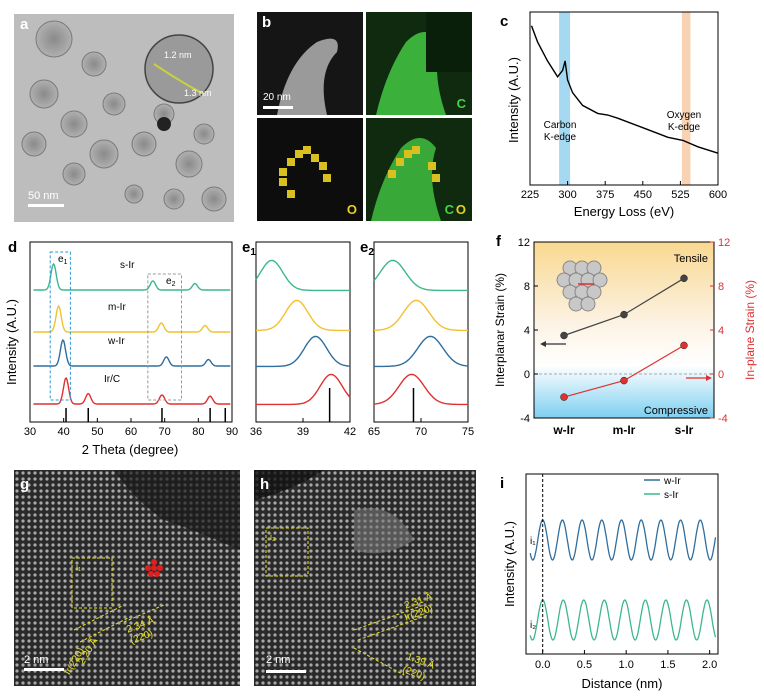 Image resolution: width=764 pixels, height=697 pixels. What do you see at coordinates (132, 390) in the screenshot?
I see `xrd-pattern-Ir/C` at bounding box center [132, 390].